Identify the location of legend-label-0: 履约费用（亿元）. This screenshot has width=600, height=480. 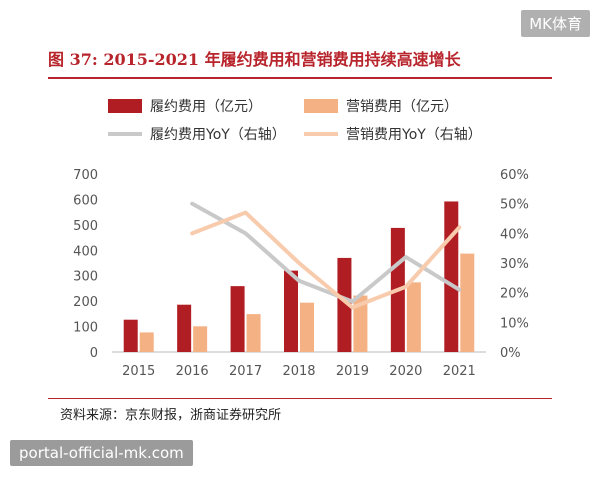
(206, 107).